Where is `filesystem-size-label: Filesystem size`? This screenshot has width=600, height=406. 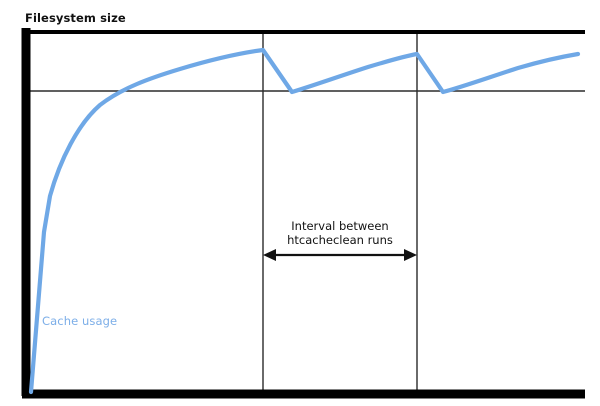 filesystem-size-label: Filesystem size is located at coordinates (75, 18).